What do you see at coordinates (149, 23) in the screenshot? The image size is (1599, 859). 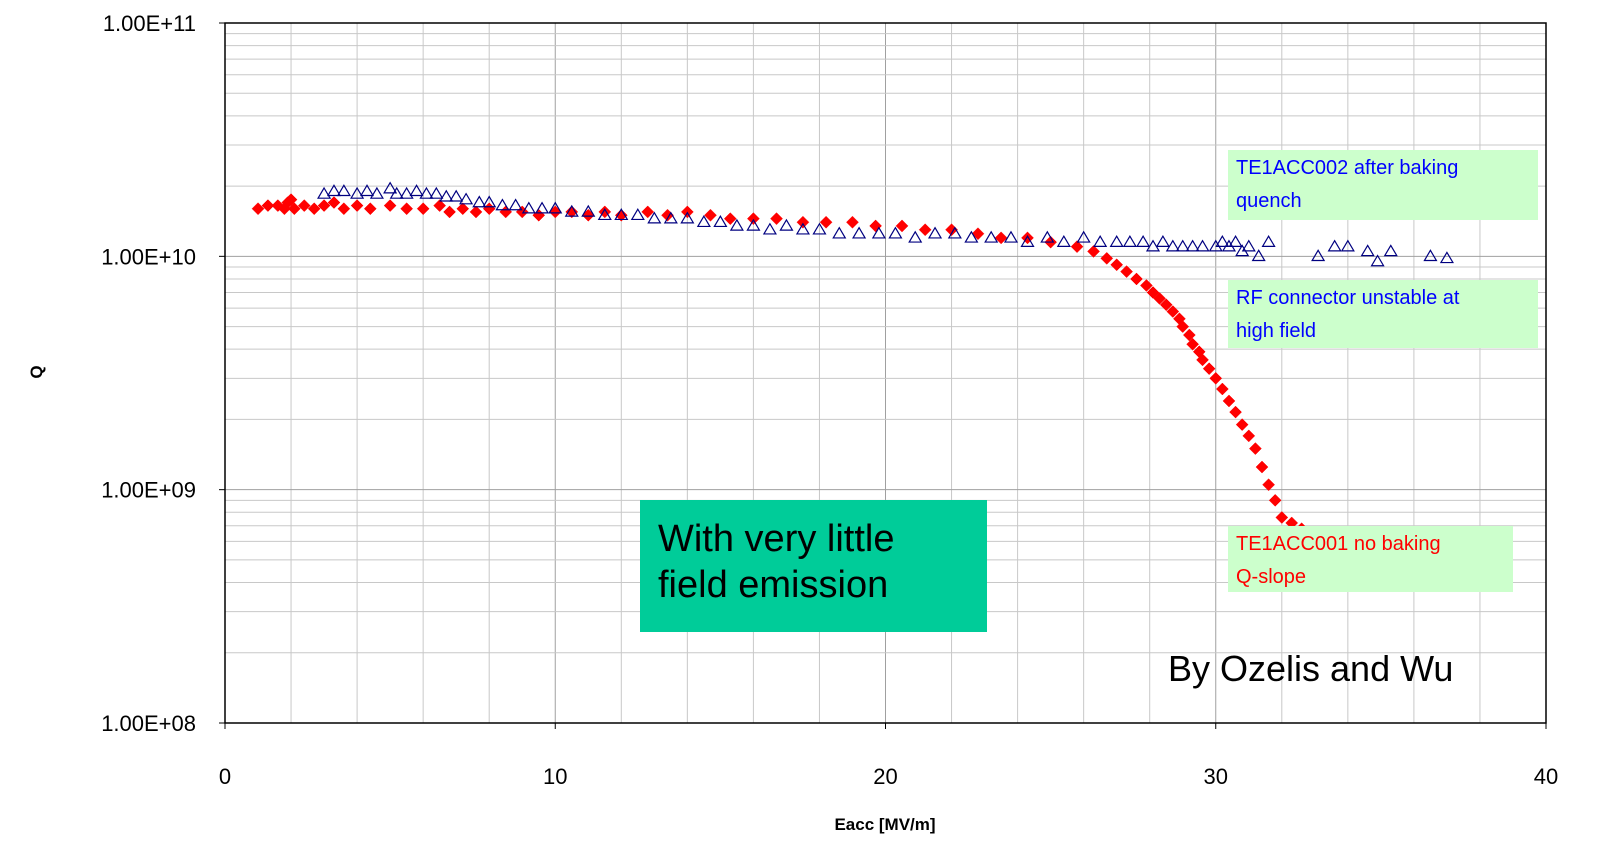 I see `y-tick-label: 1.00E+11` at bounding box center [149, 23].